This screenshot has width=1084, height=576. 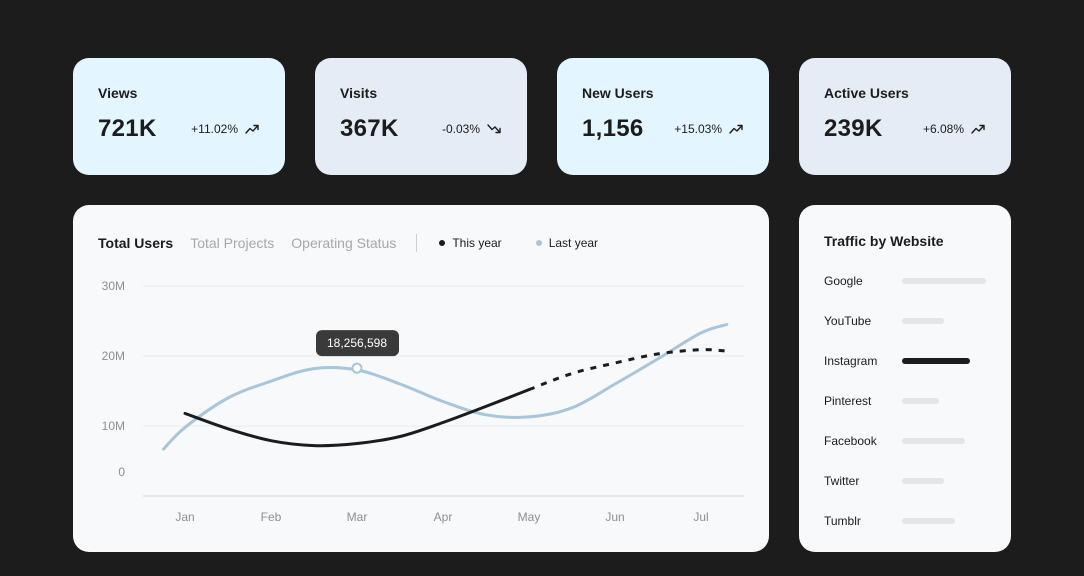 I want to click on traffic-row-facebook: Facebook, so click(x=905, y=441).